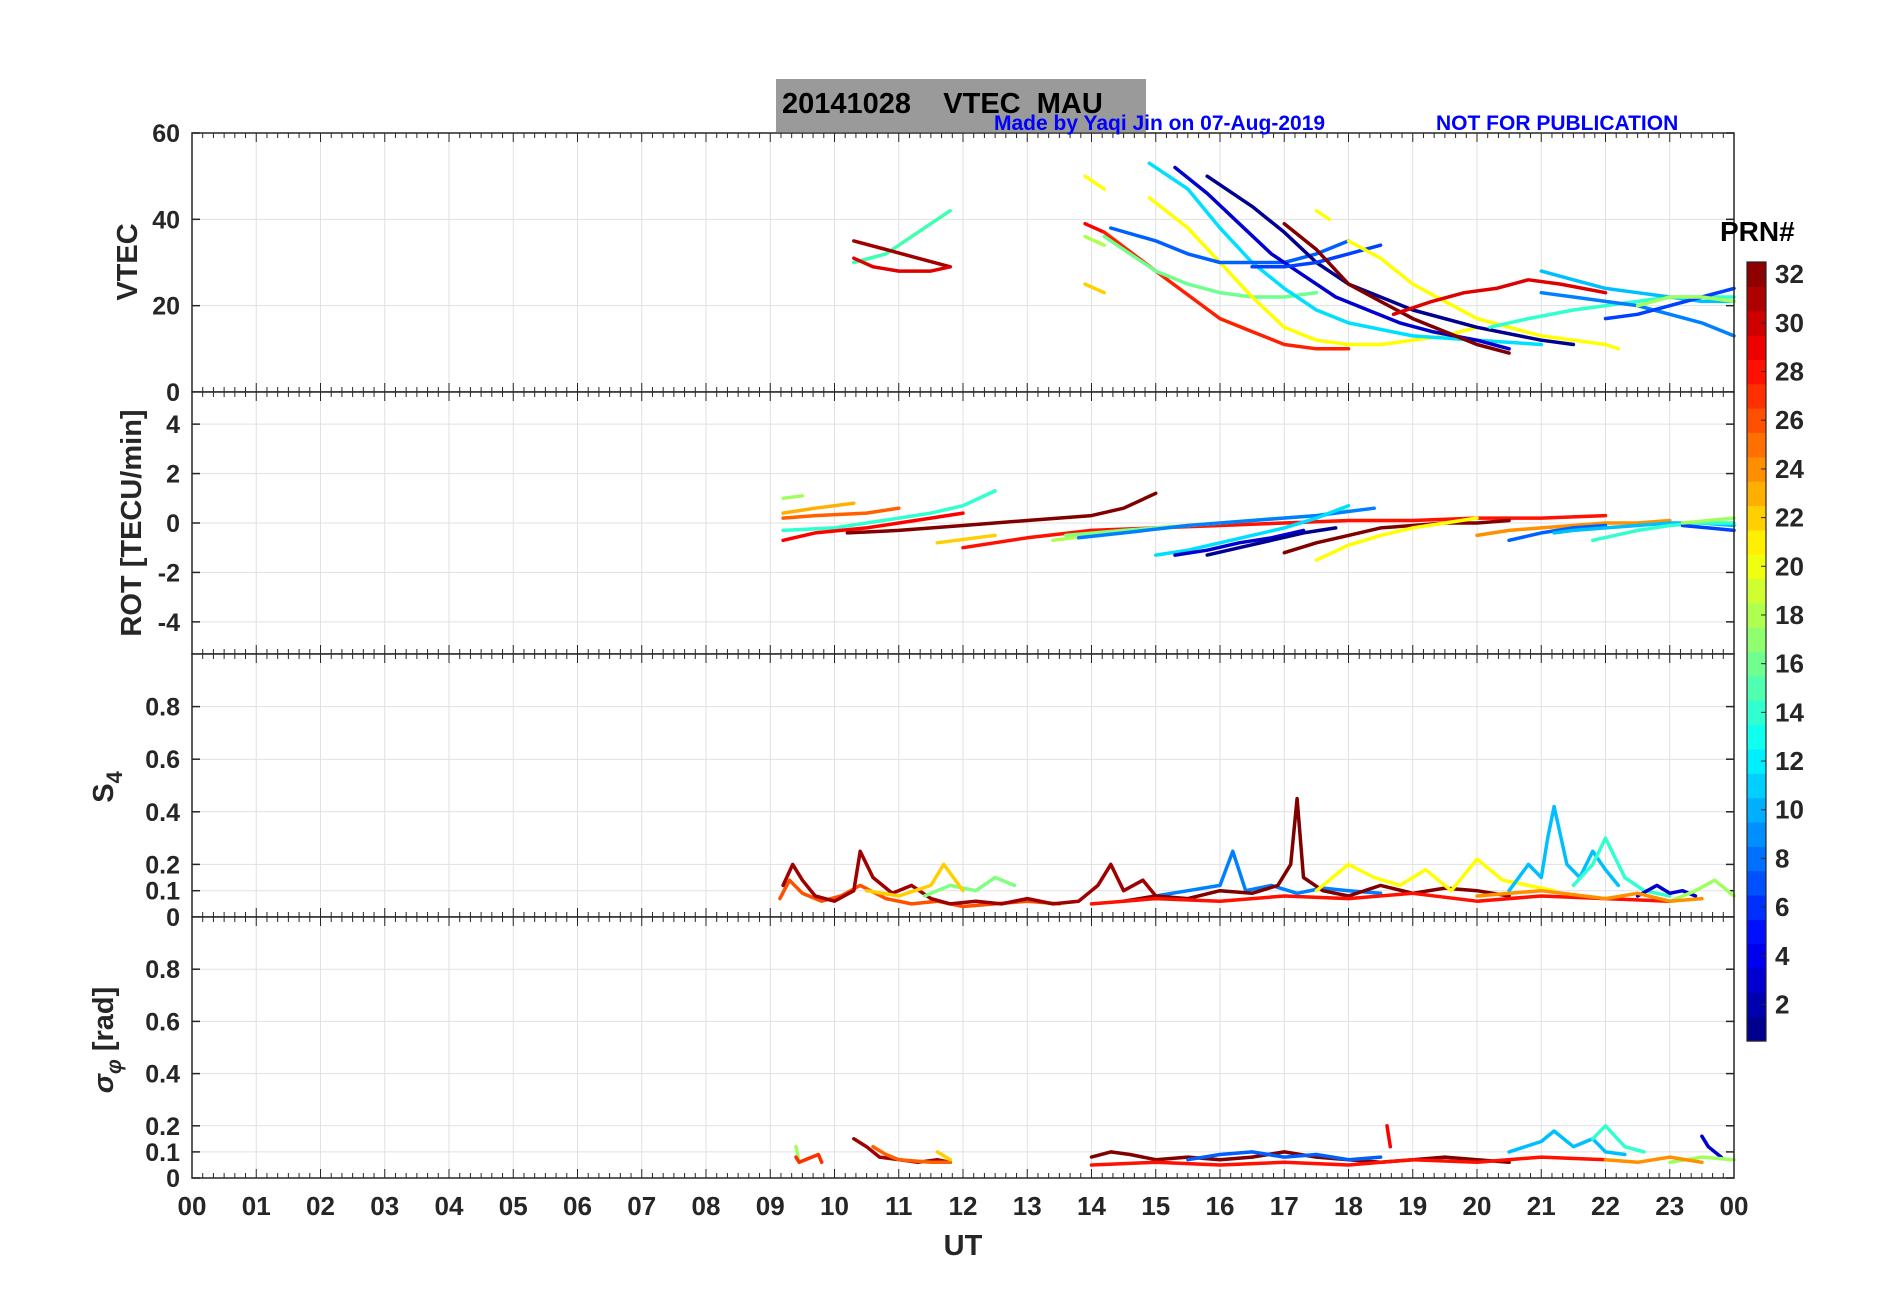  I want to click on colorbar-tick-label: 2, so click(1782, 1004).